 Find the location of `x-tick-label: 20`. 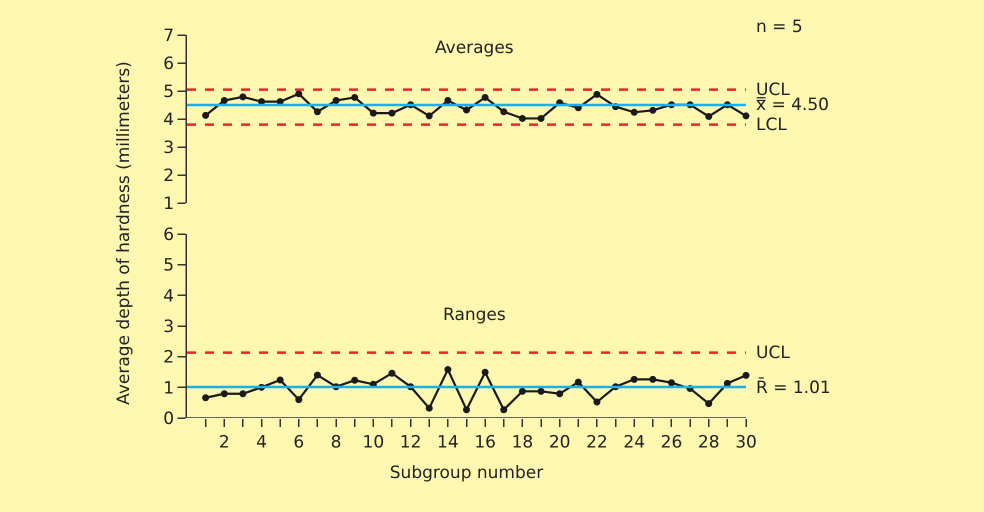

x-tick-label: 20 is located at coordinates (559, 442).